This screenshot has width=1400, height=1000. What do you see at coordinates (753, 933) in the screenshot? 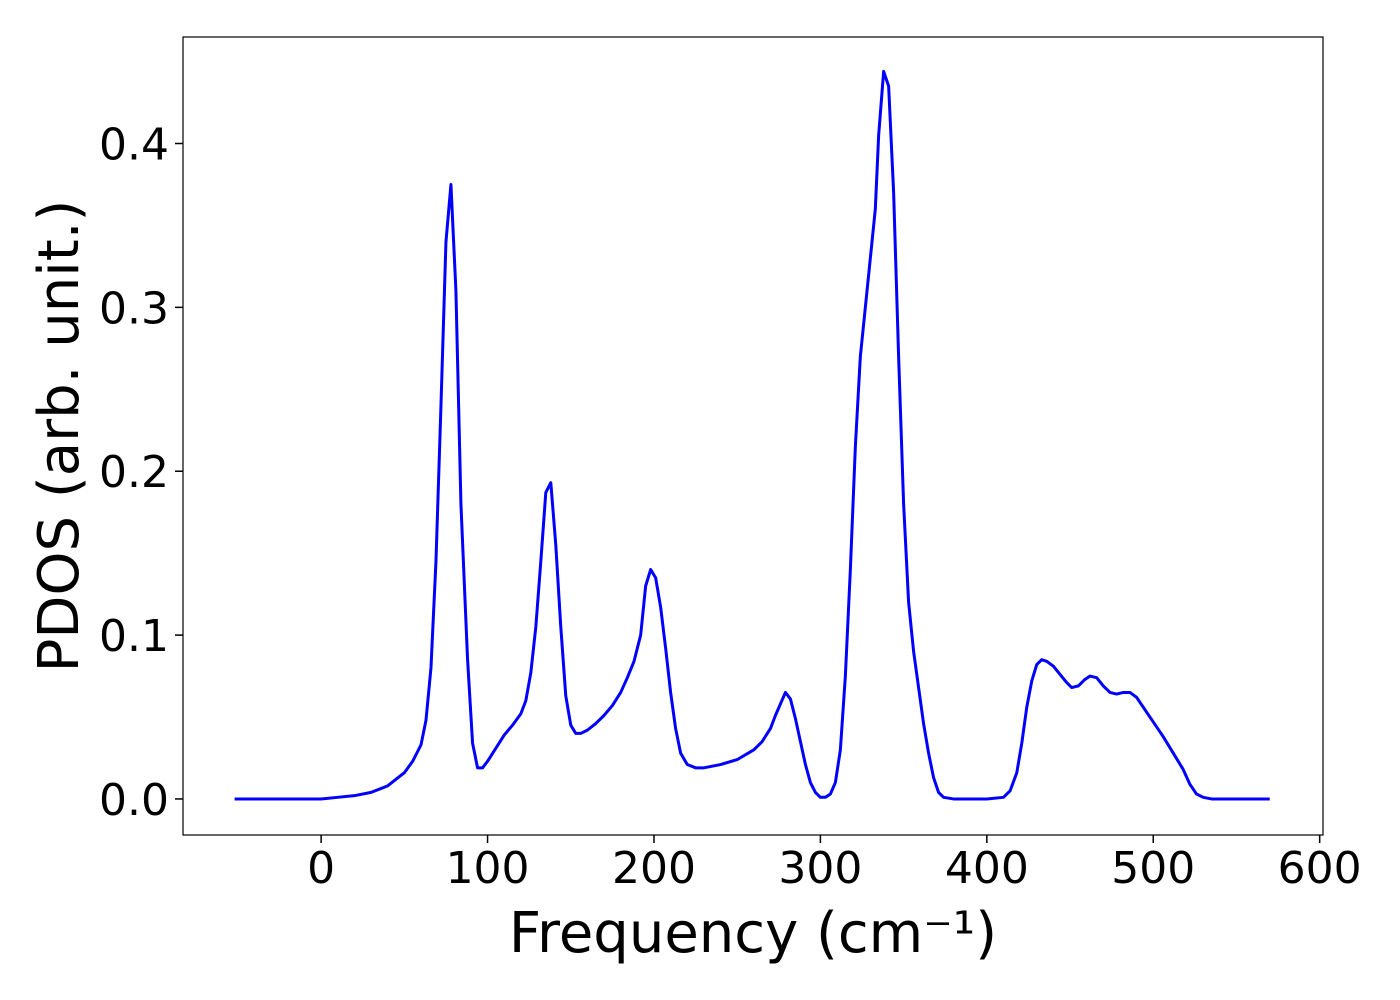
I see `x-axis-label: Frequency (cm⁻¹)` at bounding box center [753, 933].